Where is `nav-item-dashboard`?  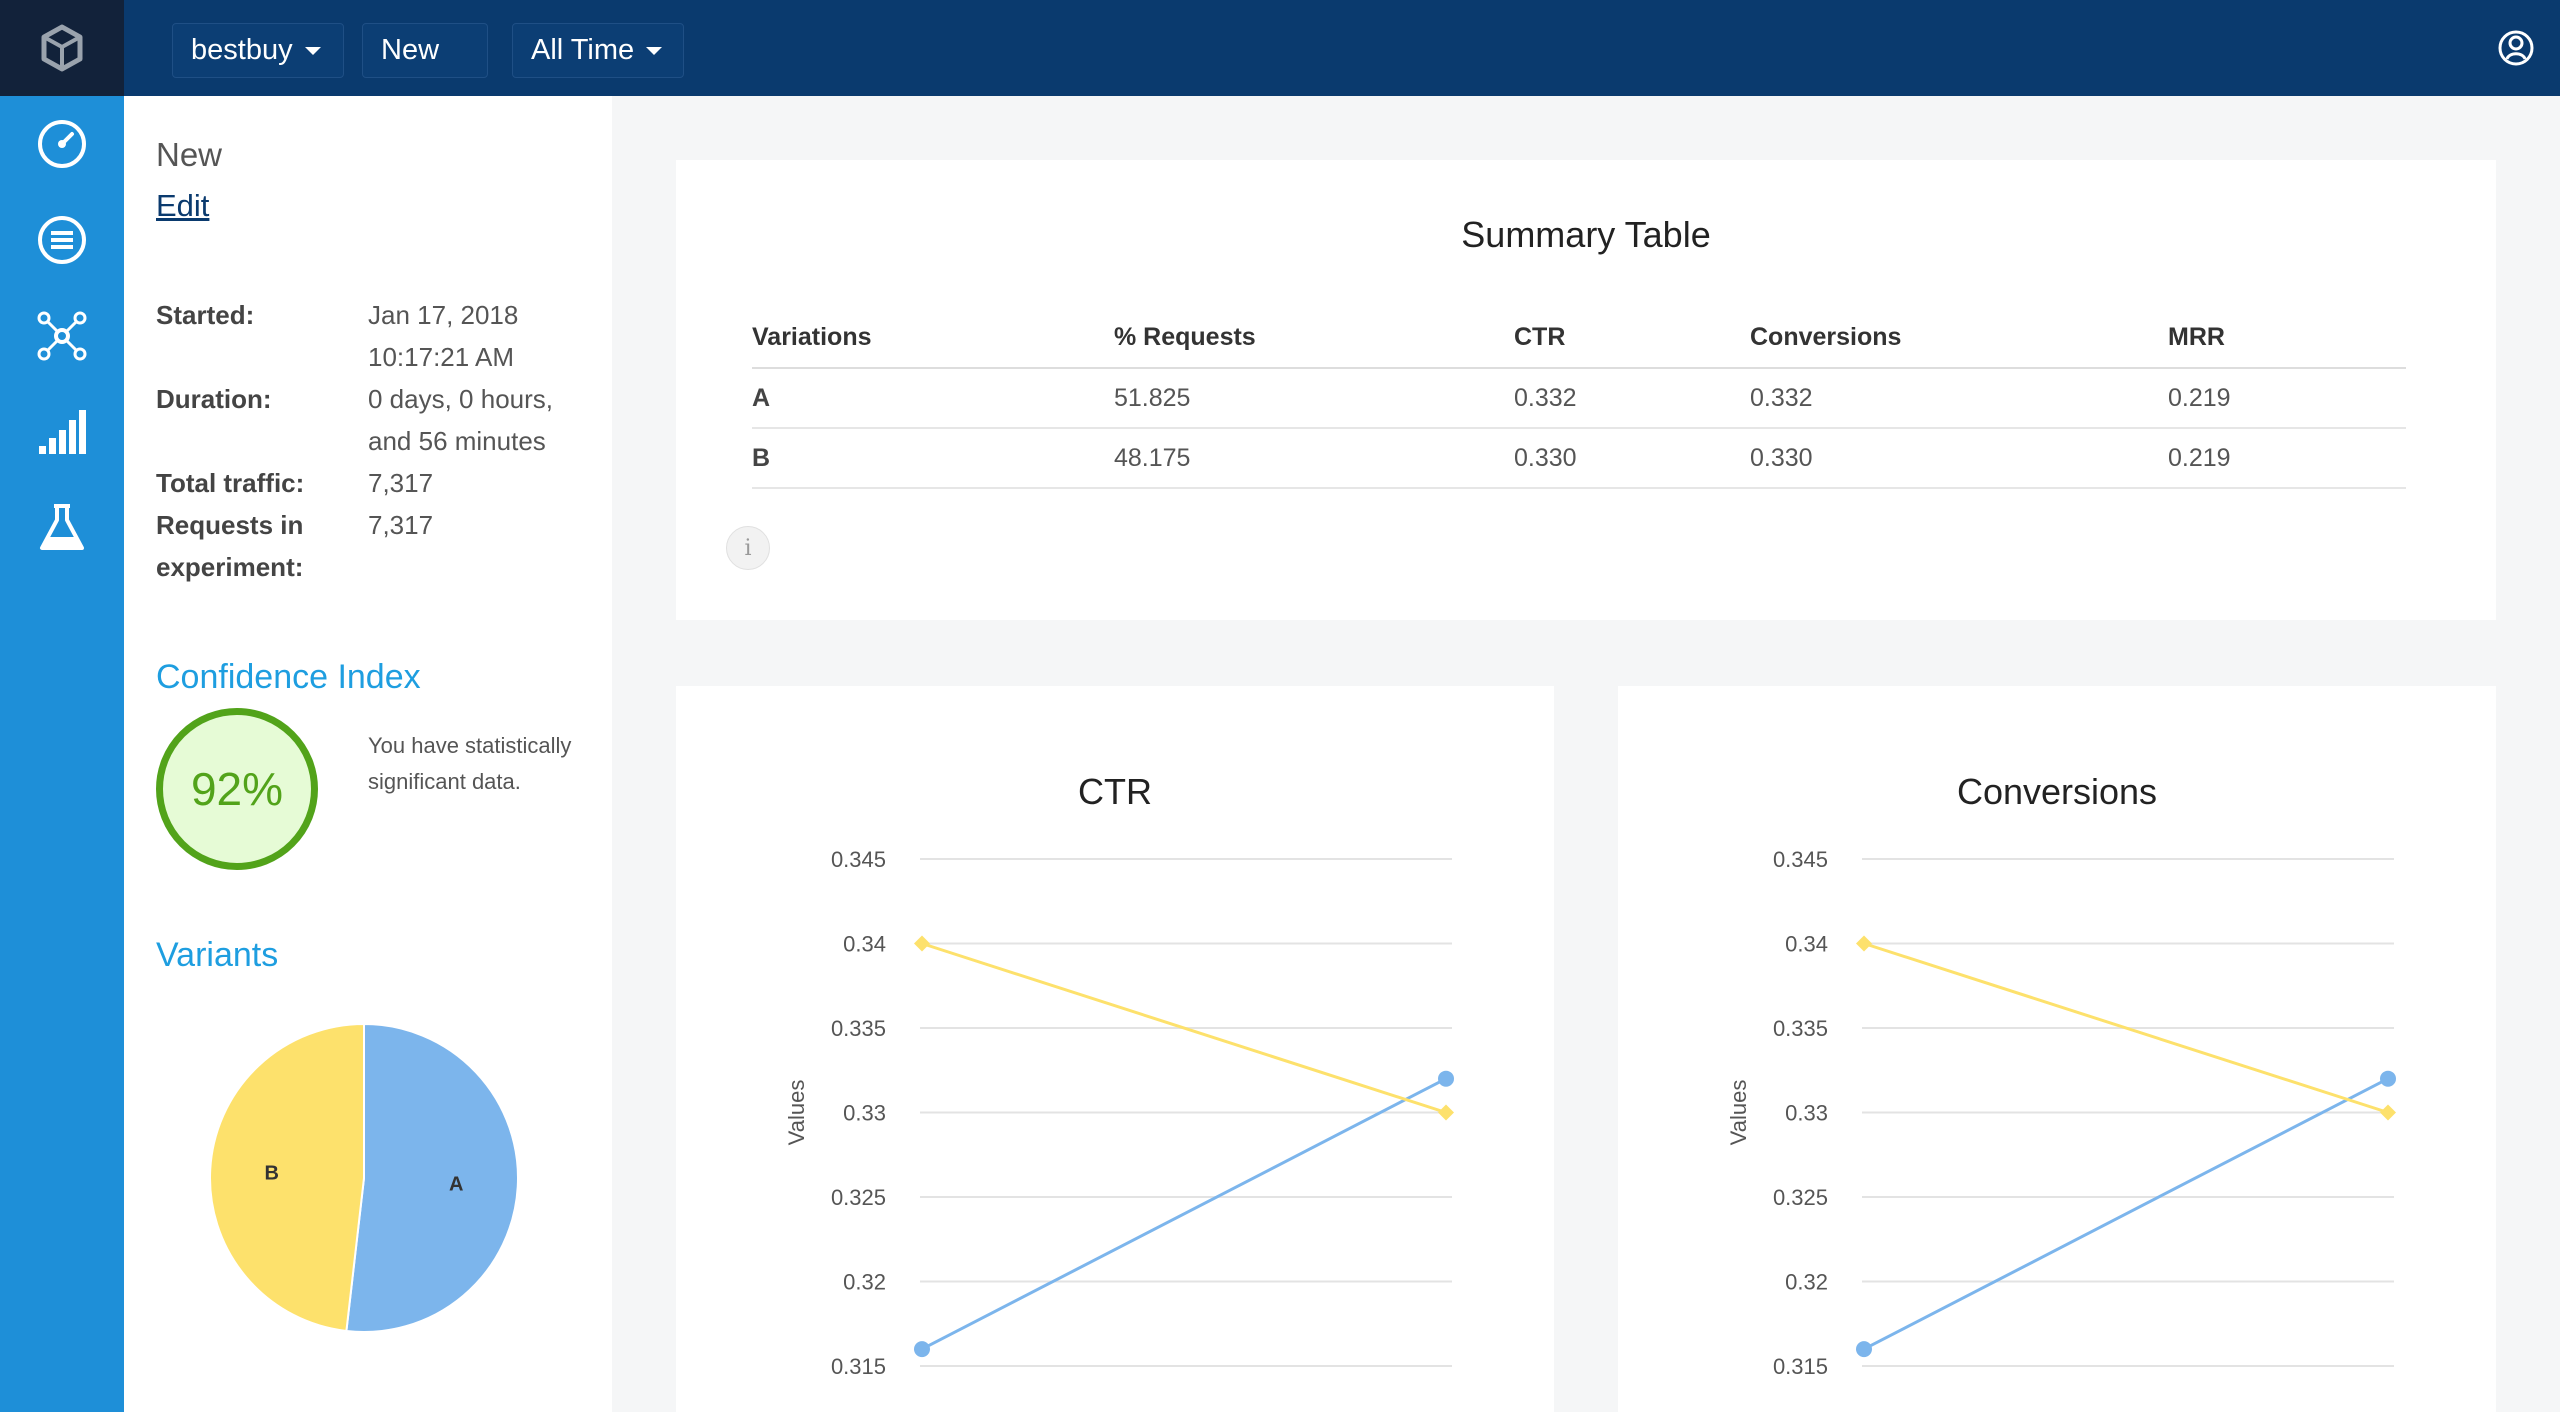
nav-item-dashboard is located at coordinates (62, 144).